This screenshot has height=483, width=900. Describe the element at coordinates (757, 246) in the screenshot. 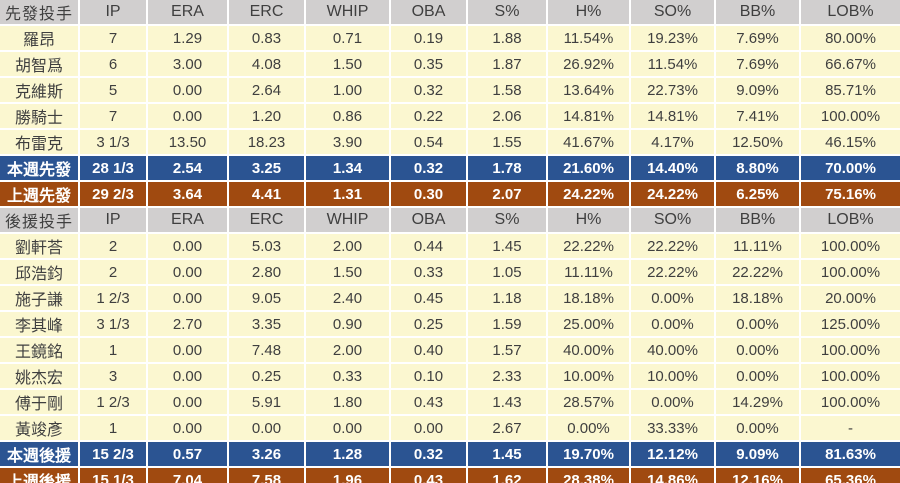

I see `stat-cell: 11.11%` at that location.